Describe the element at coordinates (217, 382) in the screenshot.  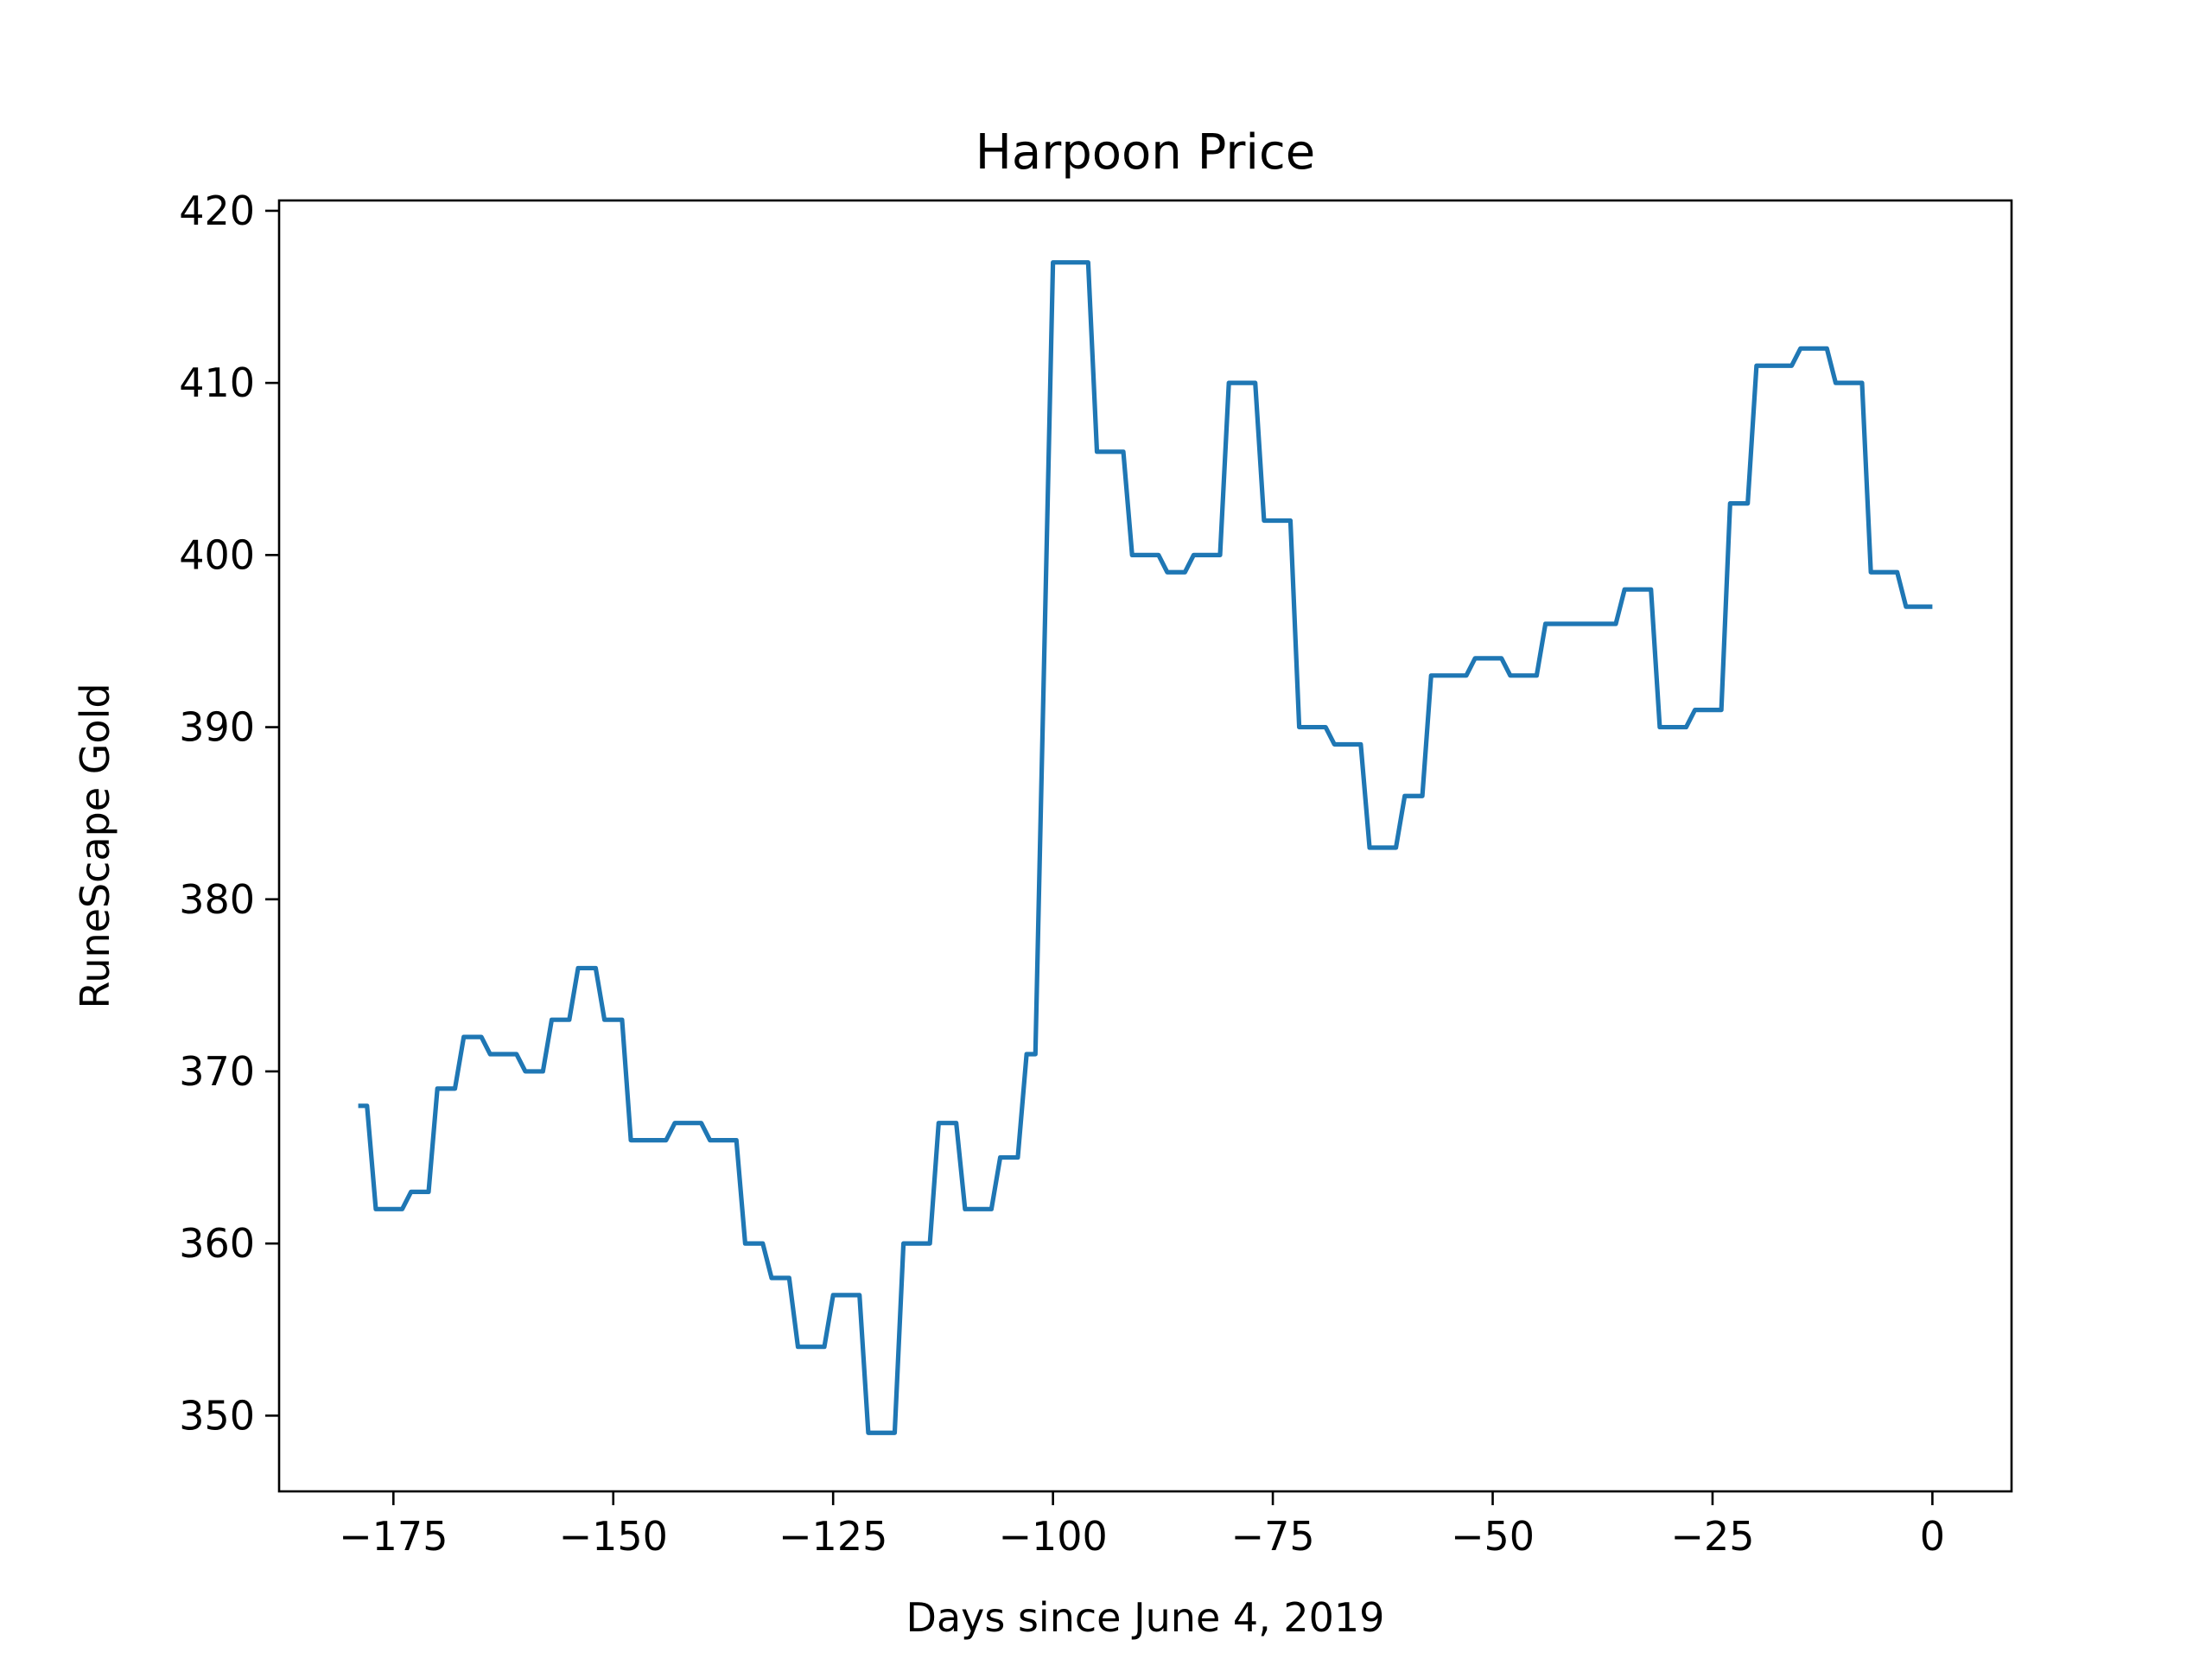
I see `y-tick-label: 410` at that location.